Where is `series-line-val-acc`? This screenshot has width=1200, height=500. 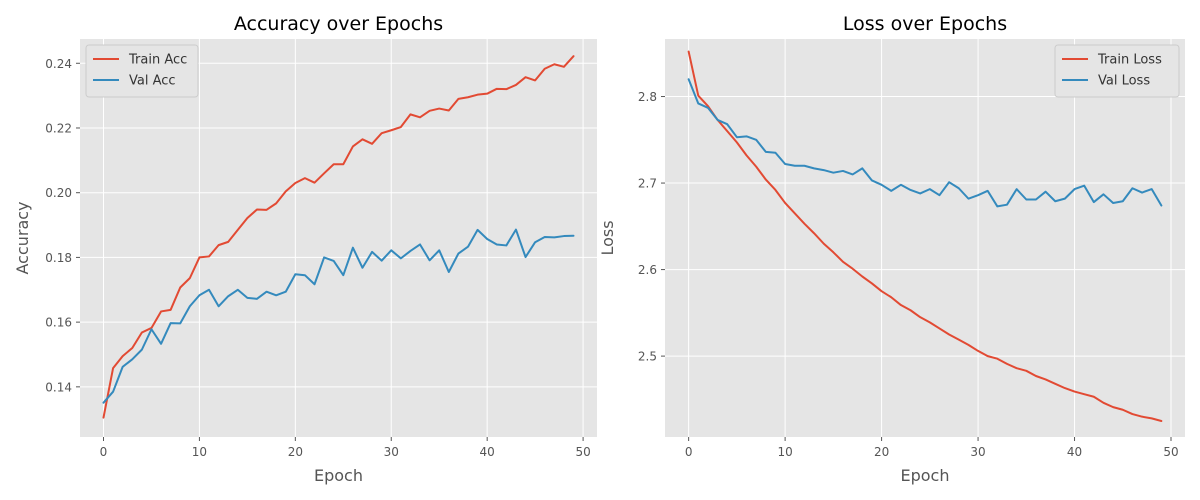
series-line-val-acc is located at coordinates (338, 316).